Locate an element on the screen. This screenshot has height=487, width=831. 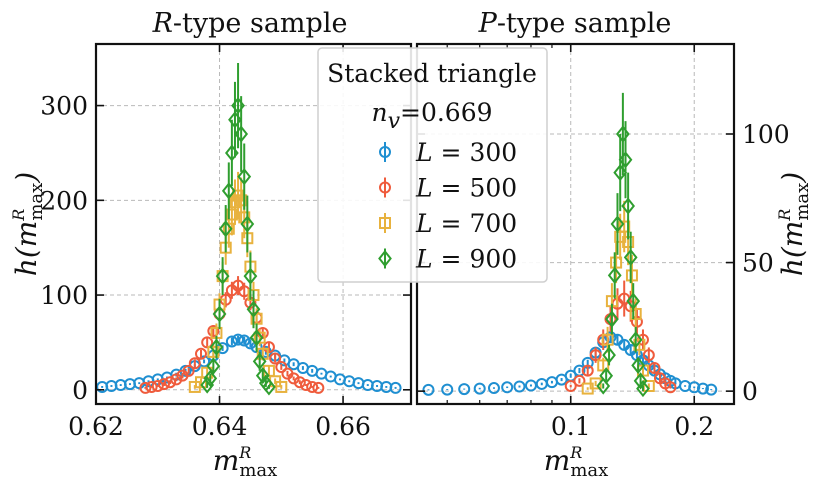
x-tick-label: 0.1 is located at coordinates (571, 426).